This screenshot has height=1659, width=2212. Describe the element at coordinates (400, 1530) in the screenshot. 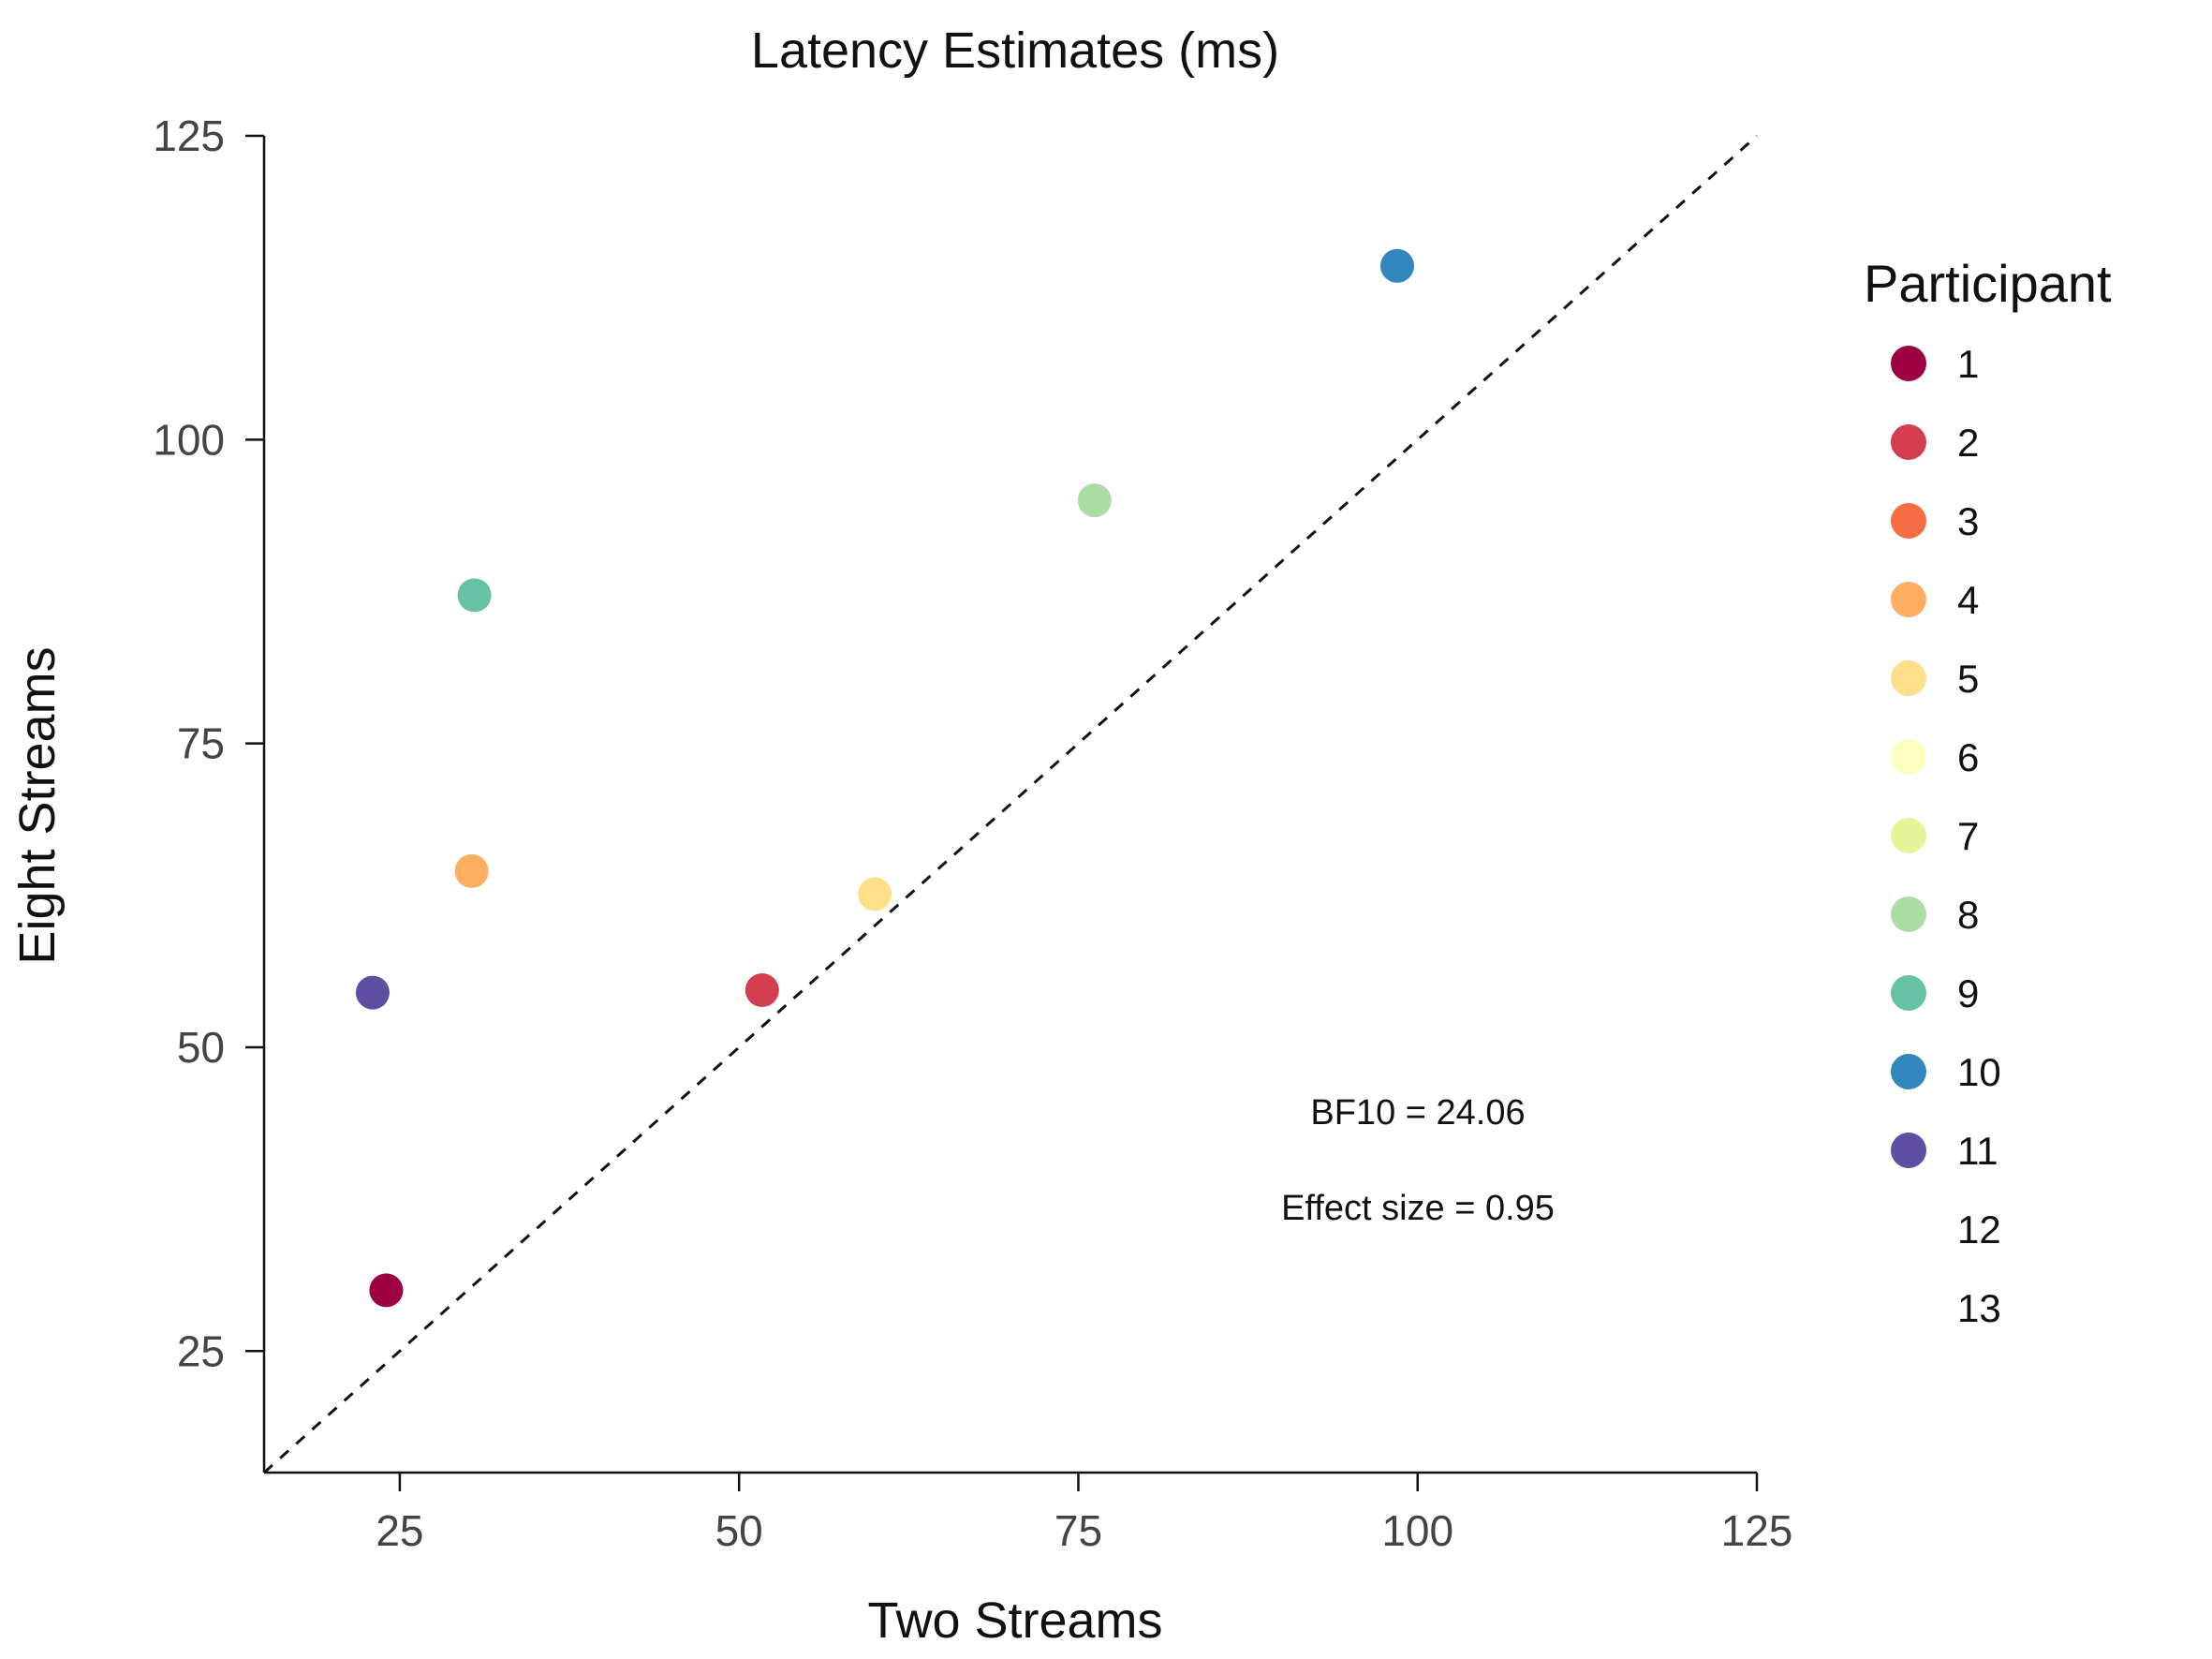

I see `x-tick-label: 25` at that location.